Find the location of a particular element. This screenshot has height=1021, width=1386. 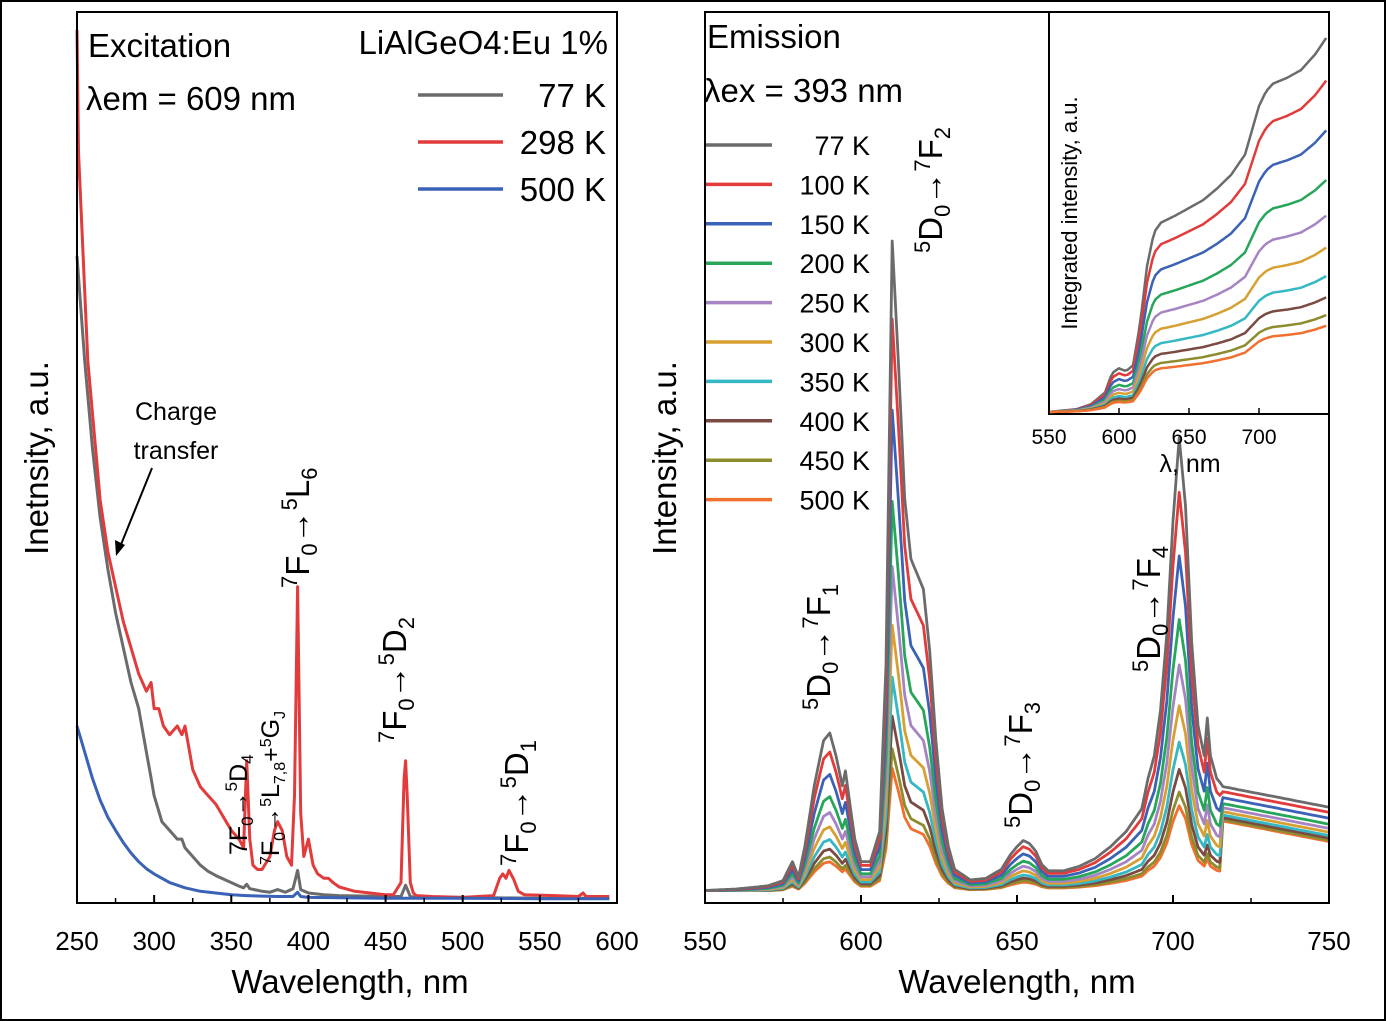

inset-frame is located at coordinates (1189, 213).